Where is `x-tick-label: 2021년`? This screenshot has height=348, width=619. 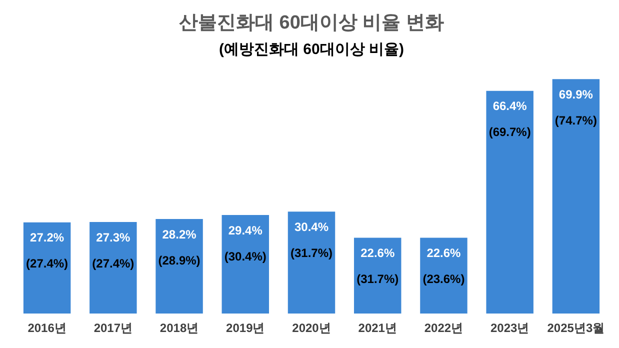 x-tick-label: 2021년 is located at coordinates (377, 328).